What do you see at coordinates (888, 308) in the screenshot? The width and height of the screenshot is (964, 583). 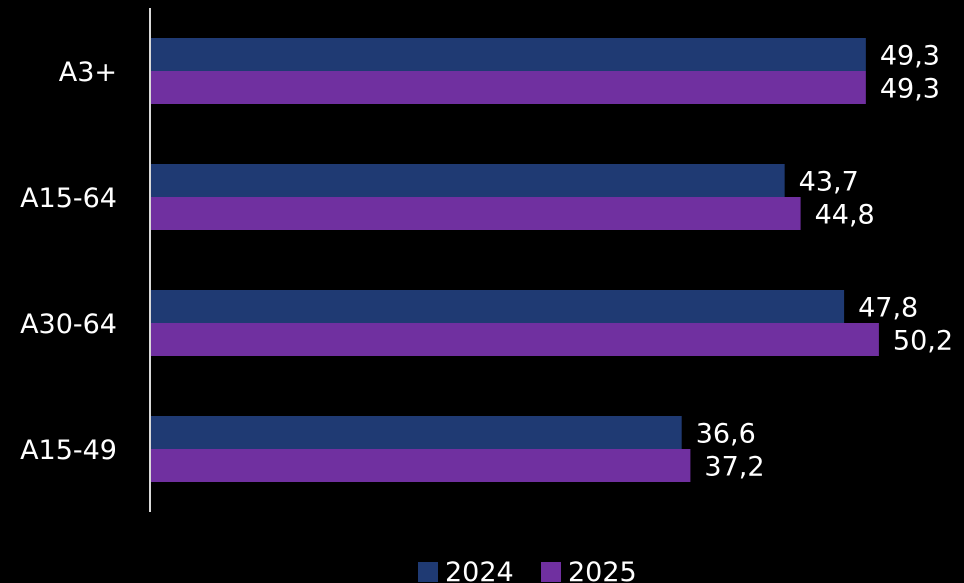 I see `data-label: 47,8` at bounding box center [888, 308].